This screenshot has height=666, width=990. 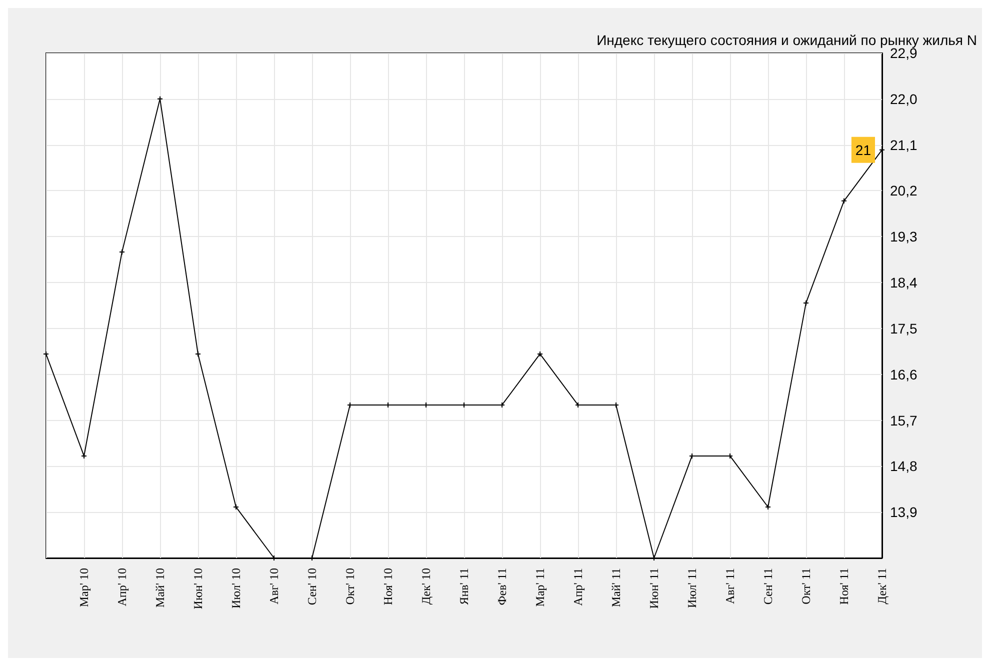 What do you see at coordinates (787, 40) in the screenshot?
I see `chart-title: Индекс текущего состояния и ожиданий по рынку жилья N` at bounding box center [787, 40].